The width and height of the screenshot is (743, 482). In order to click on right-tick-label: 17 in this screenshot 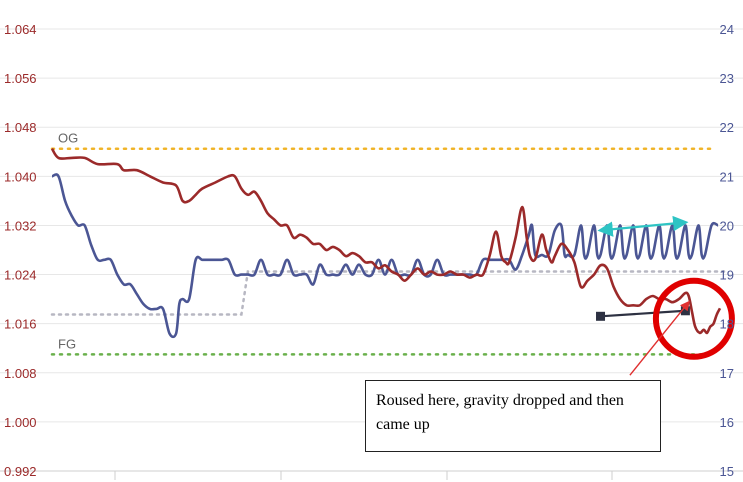, I will do `click(727, 373)`.